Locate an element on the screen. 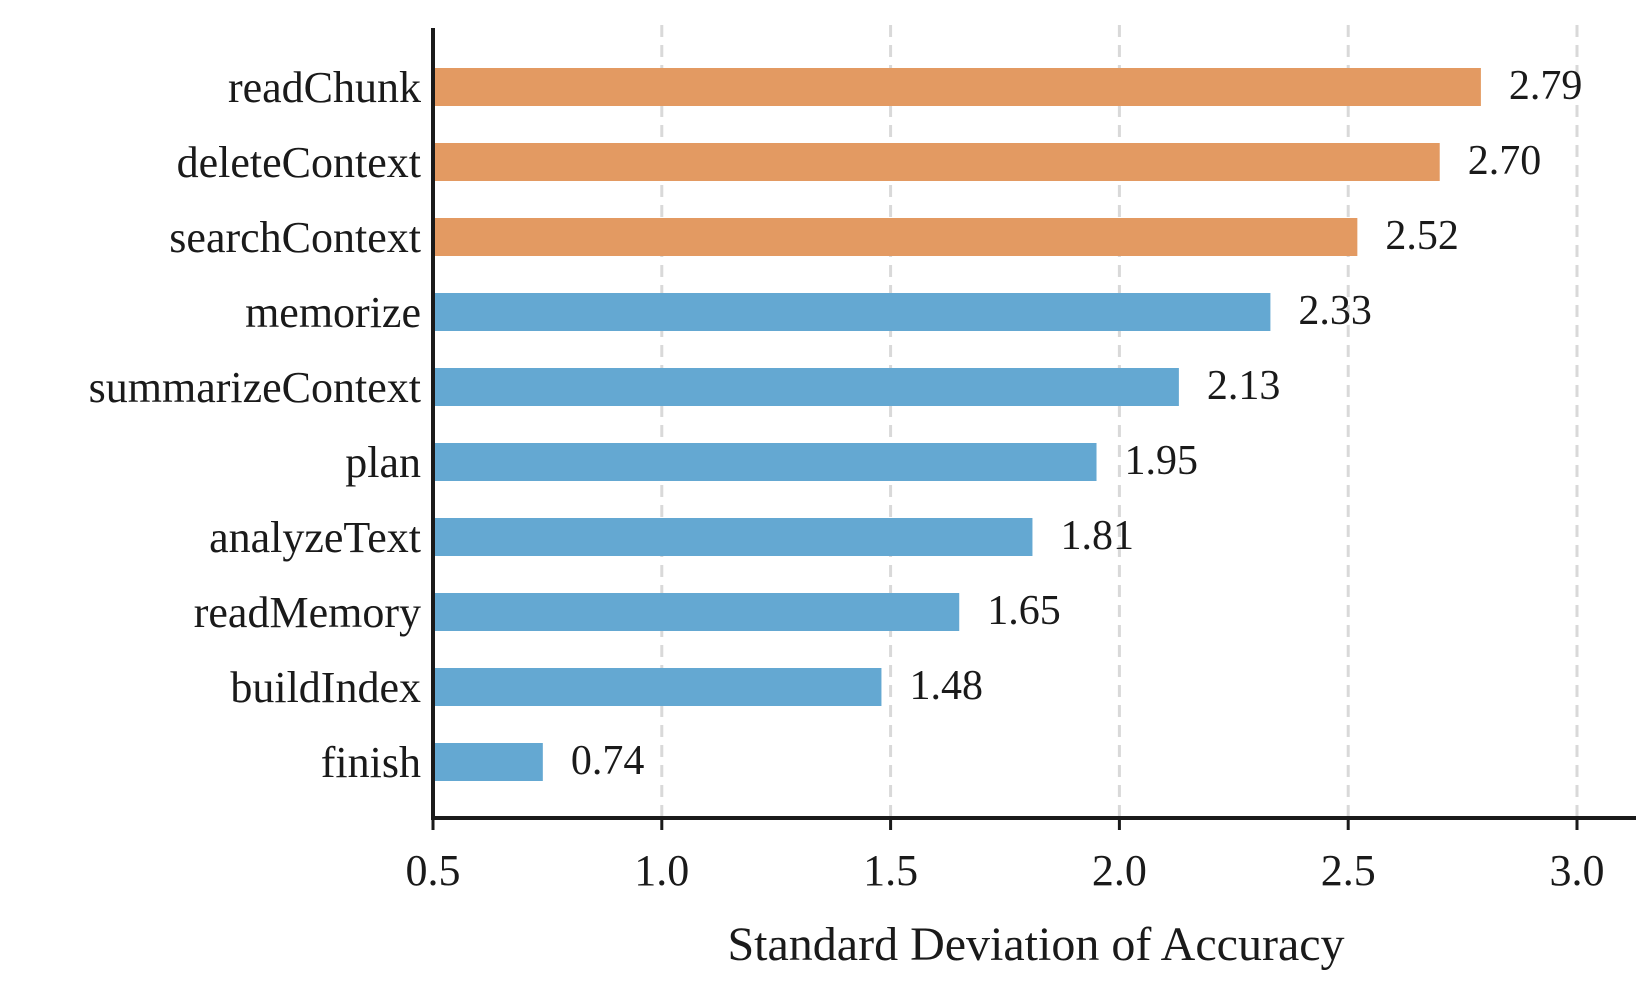 The width and height of the screenshot is (1638, 1006). value-label: 1.95 is located at coordinates (1162, 461).